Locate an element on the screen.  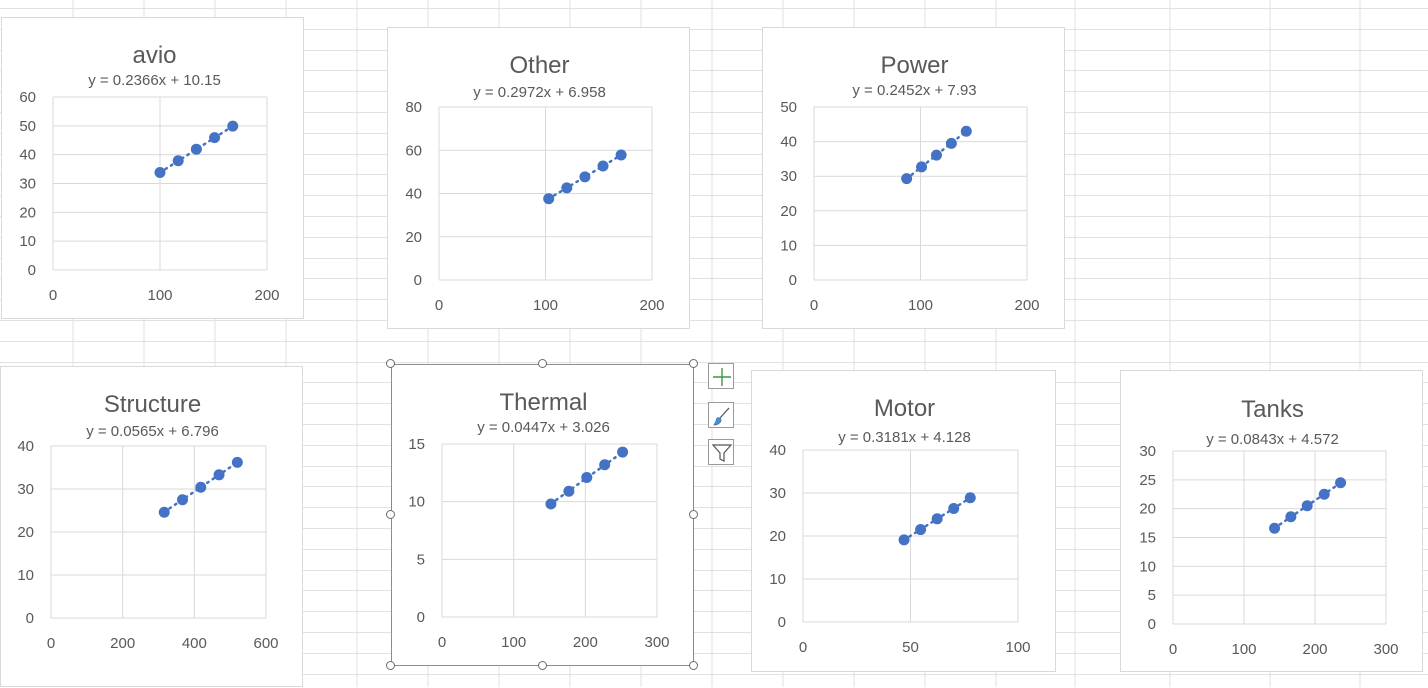
chart-other: 0 20 40 60 80 0 100 200 Other y = 0.2972x + 6.958 is located at coordinates (538, 178).